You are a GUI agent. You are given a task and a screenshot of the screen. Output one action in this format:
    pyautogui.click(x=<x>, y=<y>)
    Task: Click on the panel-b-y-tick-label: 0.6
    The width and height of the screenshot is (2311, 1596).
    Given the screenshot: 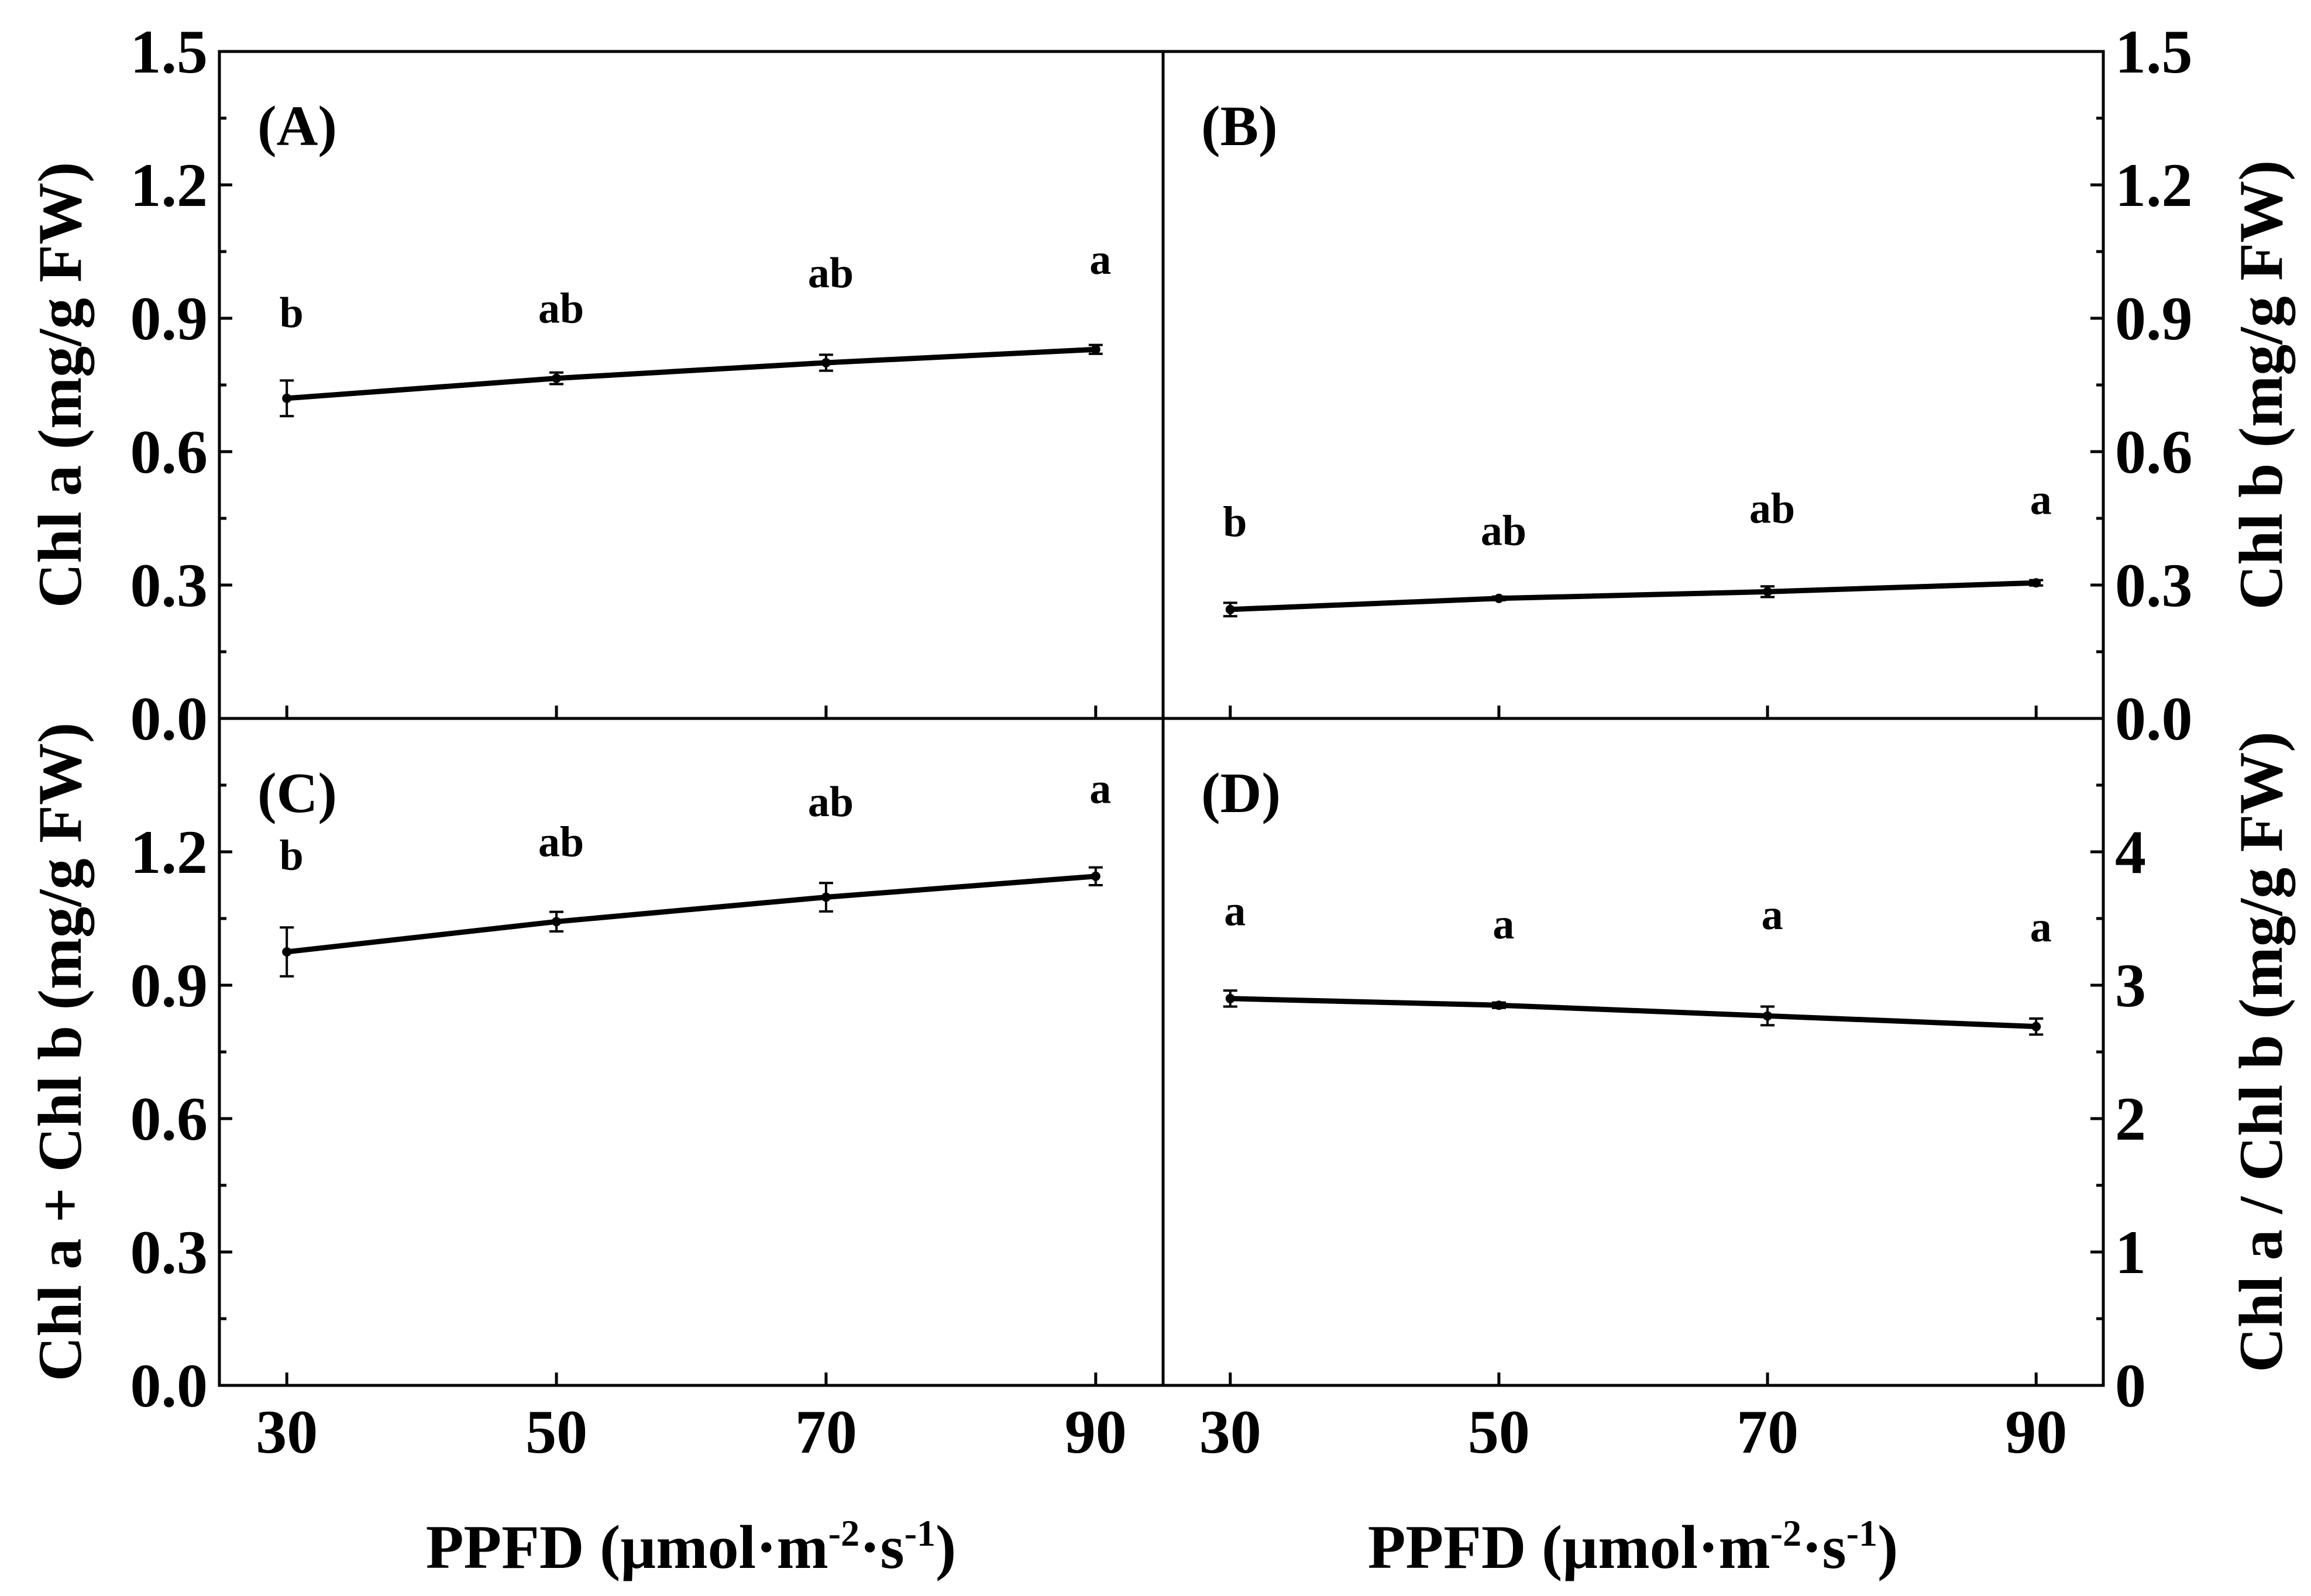 What is the action you would take?
    pyautogui.click(x=2154, y=452)
    